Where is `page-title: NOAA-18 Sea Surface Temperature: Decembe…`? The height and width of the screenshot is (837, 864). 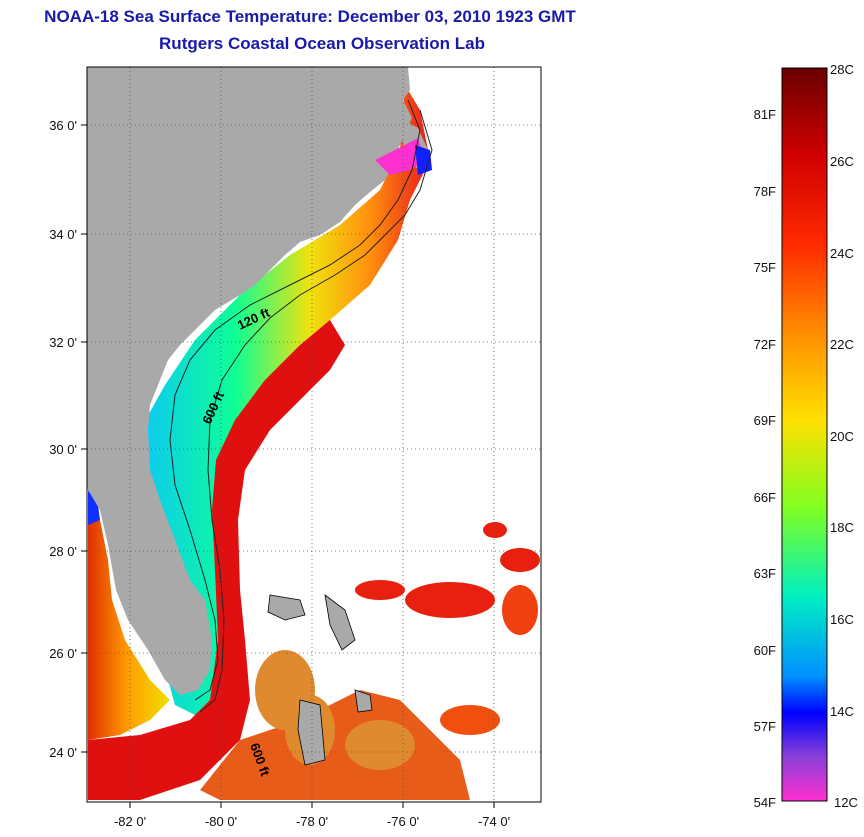
page-title: NOAA-18 Sea Surface Temperature: Decembe… is located at coordinates (310, 16).